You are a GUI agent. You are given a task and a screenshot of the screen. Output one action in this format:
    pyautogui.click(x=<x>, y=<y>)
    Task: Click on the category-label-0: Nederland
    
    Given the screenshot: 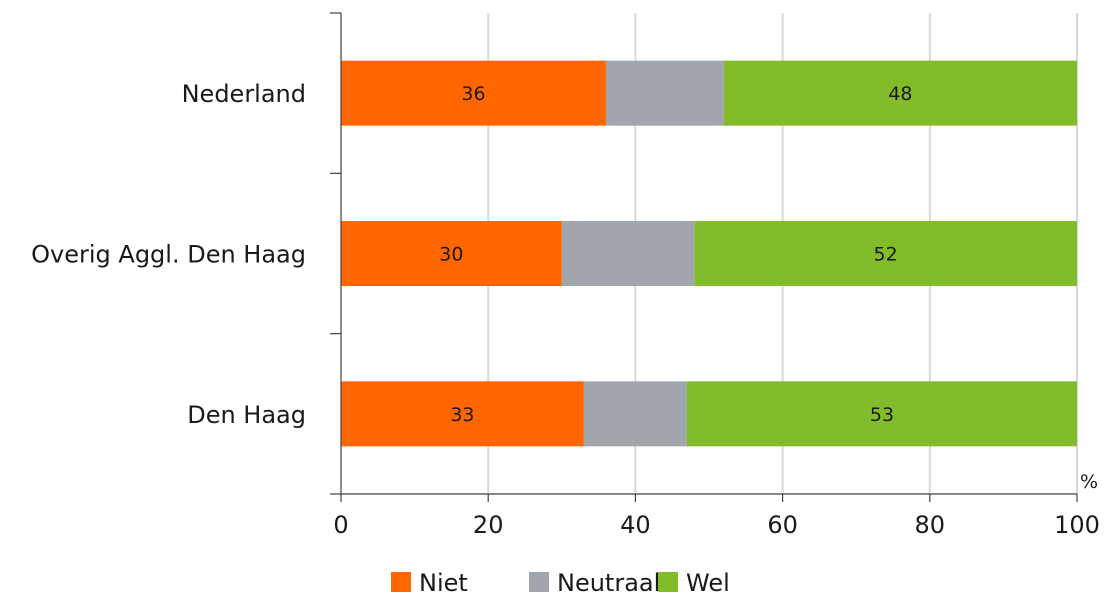 What is the action you would take?
    pyautogui.click(x=244, y=94)
    